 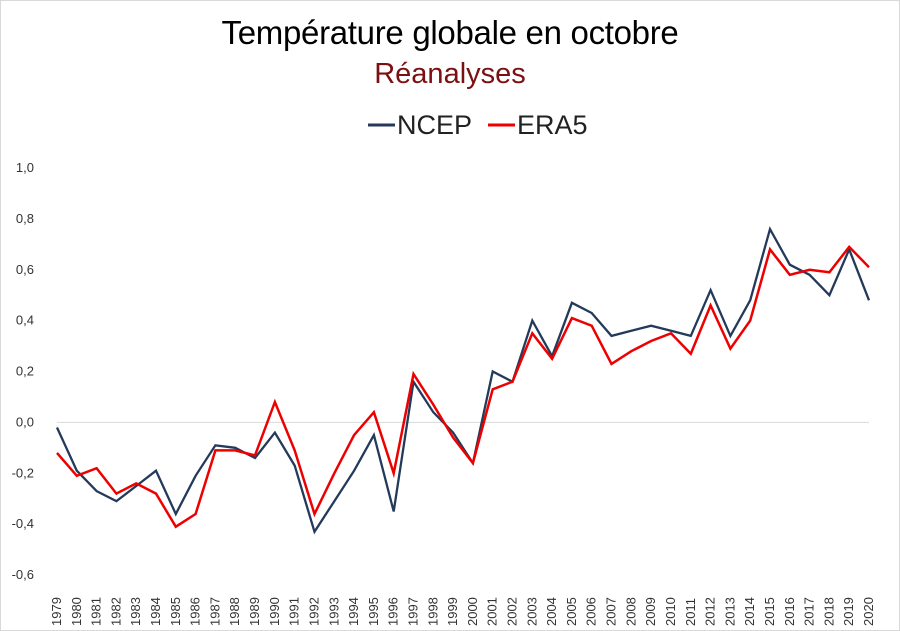 What do you see at coordinates (155, 611) in the screenshot?
I see `x-tick-label: 1984` at bounding box center [155, 611].